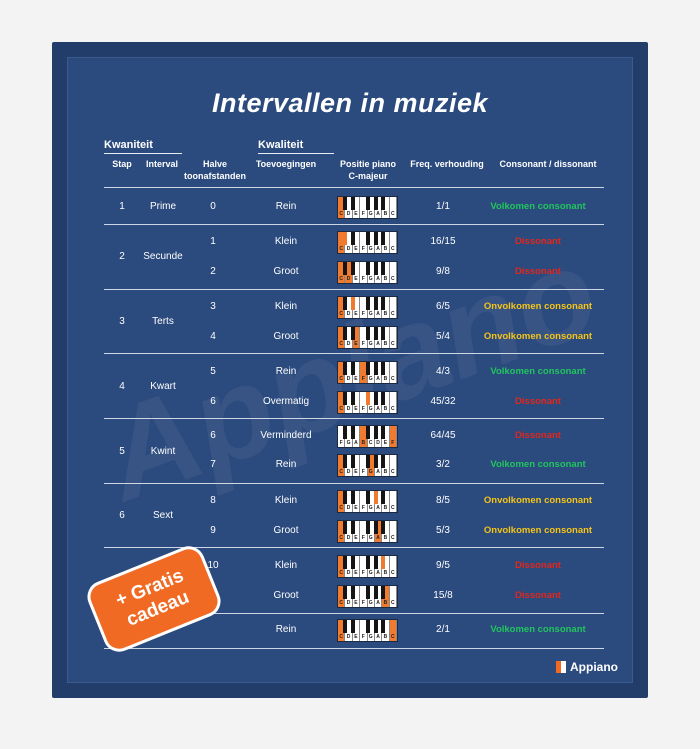 This screenshot has height=749, width=700. Describe the element at coordinates (163, 386) in the screenshot. I see `cell-interval: Kwart` at that location.